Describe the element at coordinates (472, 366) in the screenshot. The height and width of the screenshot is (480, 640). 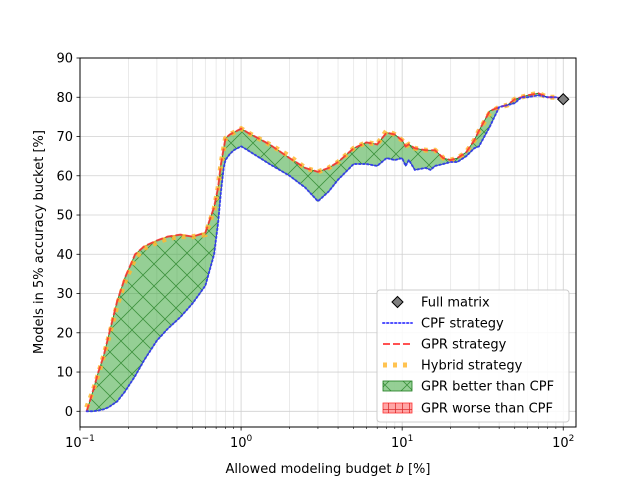
I see `legend-label-hybrid: Hybrid strategy` at that location.